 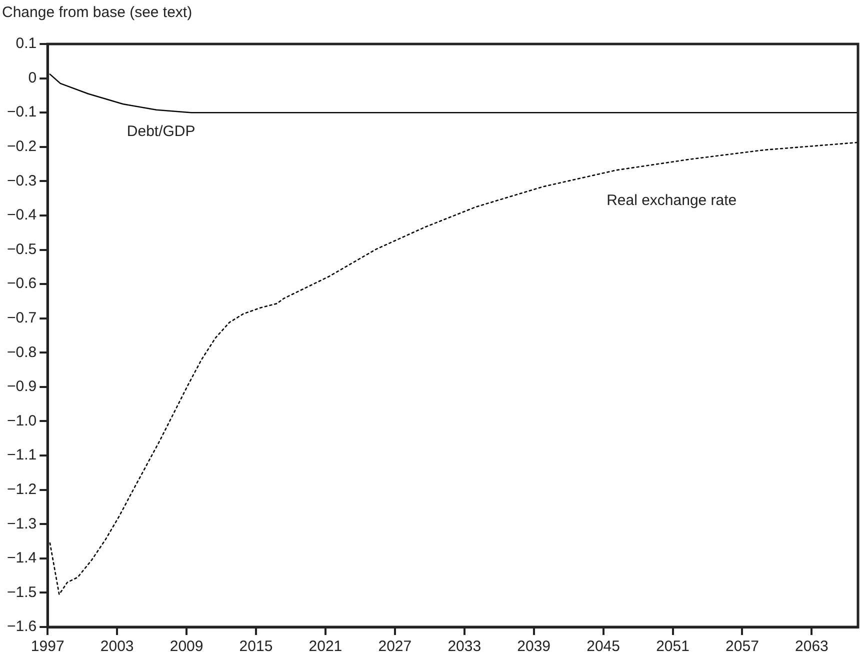 I want to click on y-tick-label: −1.3, so click(x=21, y=523).